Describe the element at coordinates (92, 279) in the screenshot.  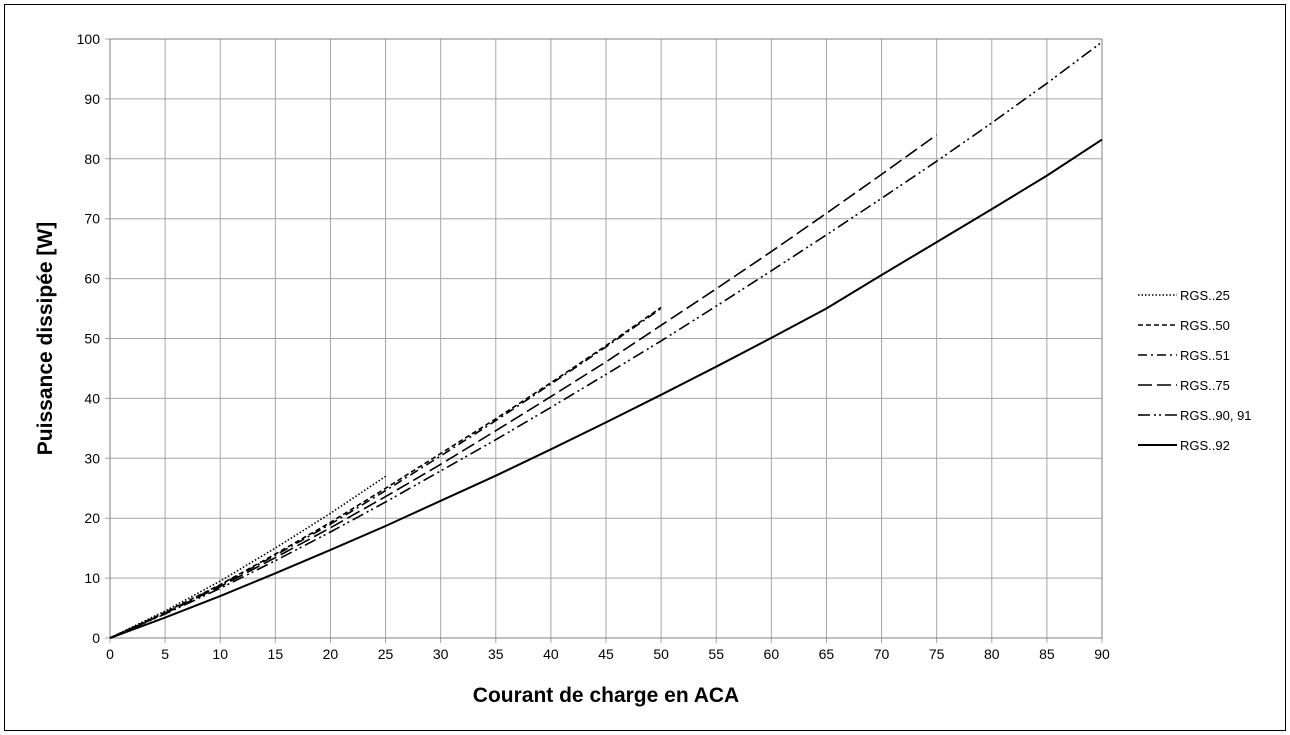
I see `y-tick-label: 60` at that location.